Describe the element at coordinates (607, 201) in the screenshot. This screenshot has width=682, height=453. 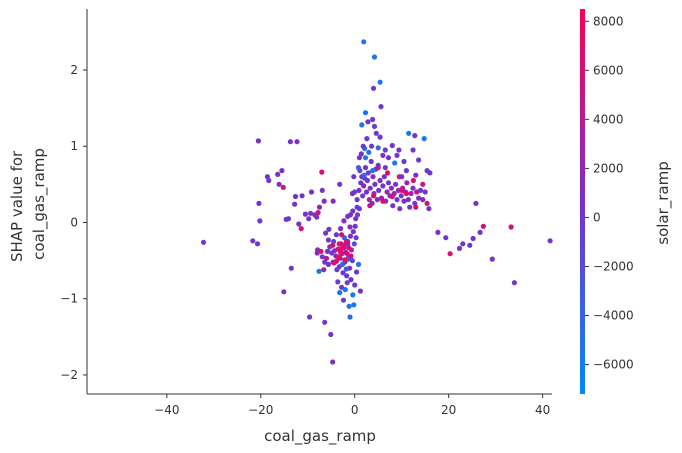
I see `colorbar: −6000 −4000 −2000 0 2000 4000 6000 8000` at that location.